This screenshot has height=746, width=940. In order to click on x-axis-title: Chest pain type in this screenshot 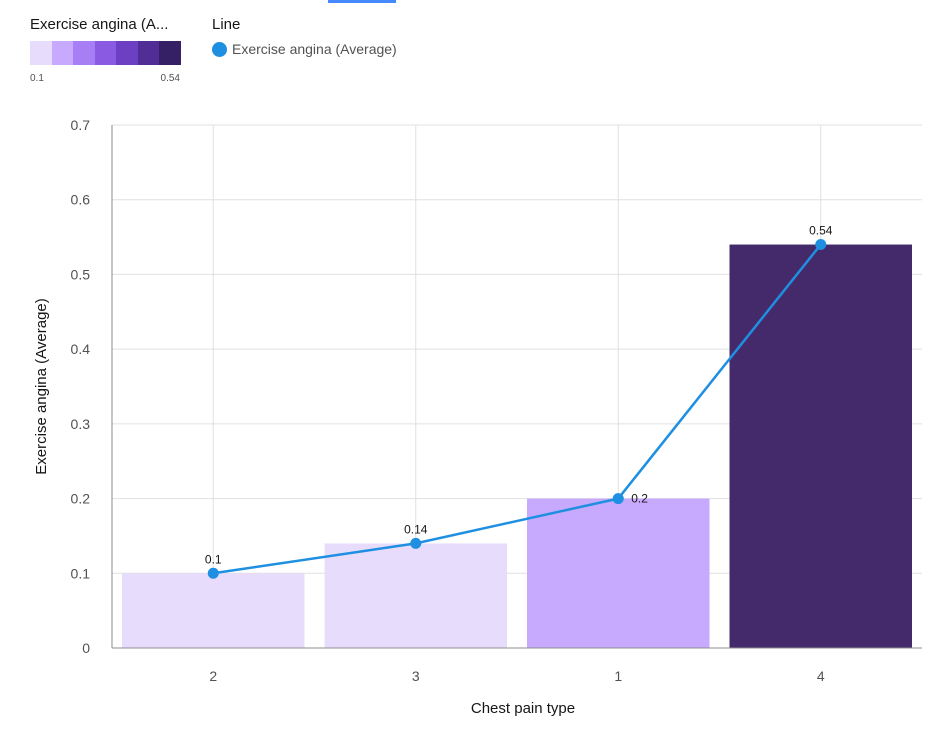, I will do `click(523, 708)`.